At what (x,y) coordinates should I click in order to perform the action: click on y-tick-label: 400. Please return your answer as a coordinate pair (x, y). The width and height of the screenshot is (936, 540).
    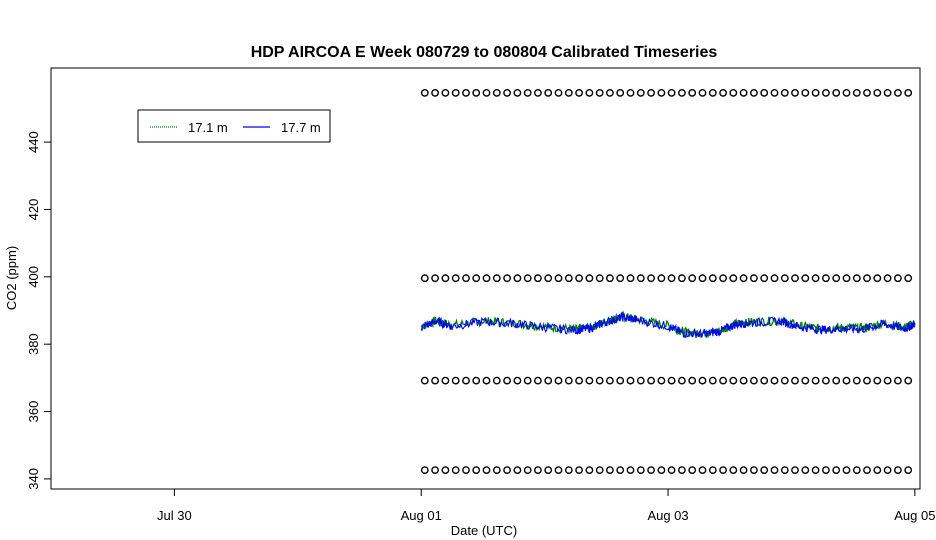
    Looking at the image, I should click on (33, 277).